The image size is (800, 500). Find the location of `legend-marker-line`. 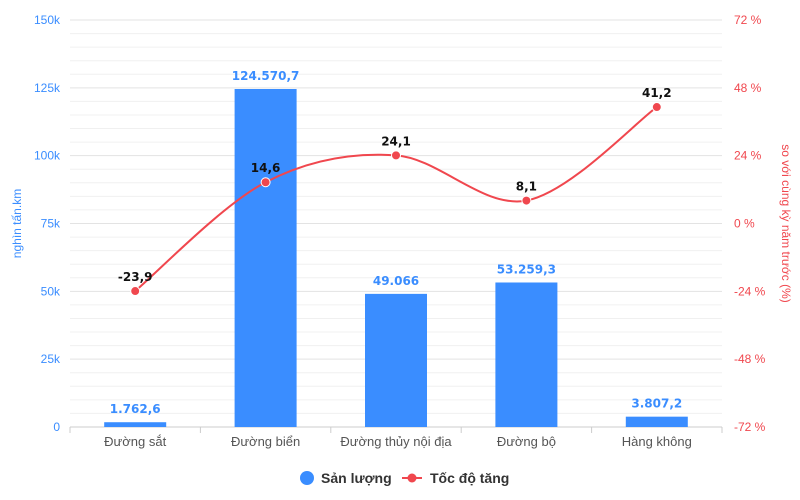

legend-marker-line is located at coordinates (412, 478).